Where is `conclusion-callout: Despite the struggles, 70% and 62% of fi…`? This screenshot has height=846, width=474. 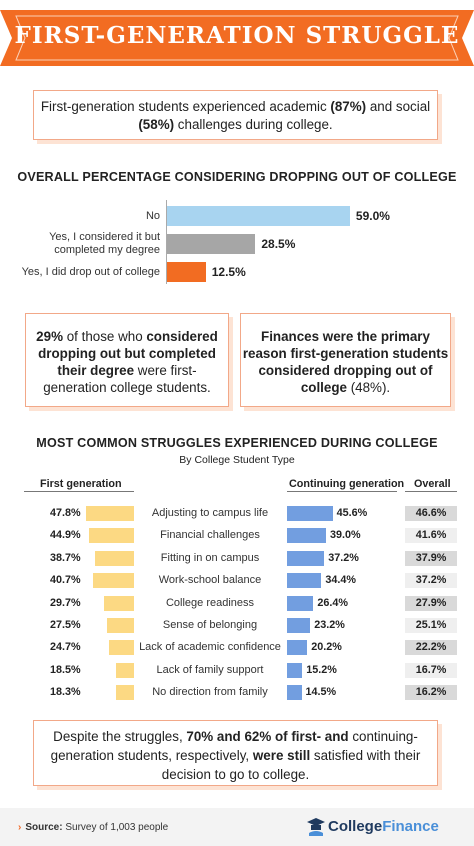 conclusion-callout: Despite the struggles, 70% and 62% of fi… is located at coordinates (235, 753).